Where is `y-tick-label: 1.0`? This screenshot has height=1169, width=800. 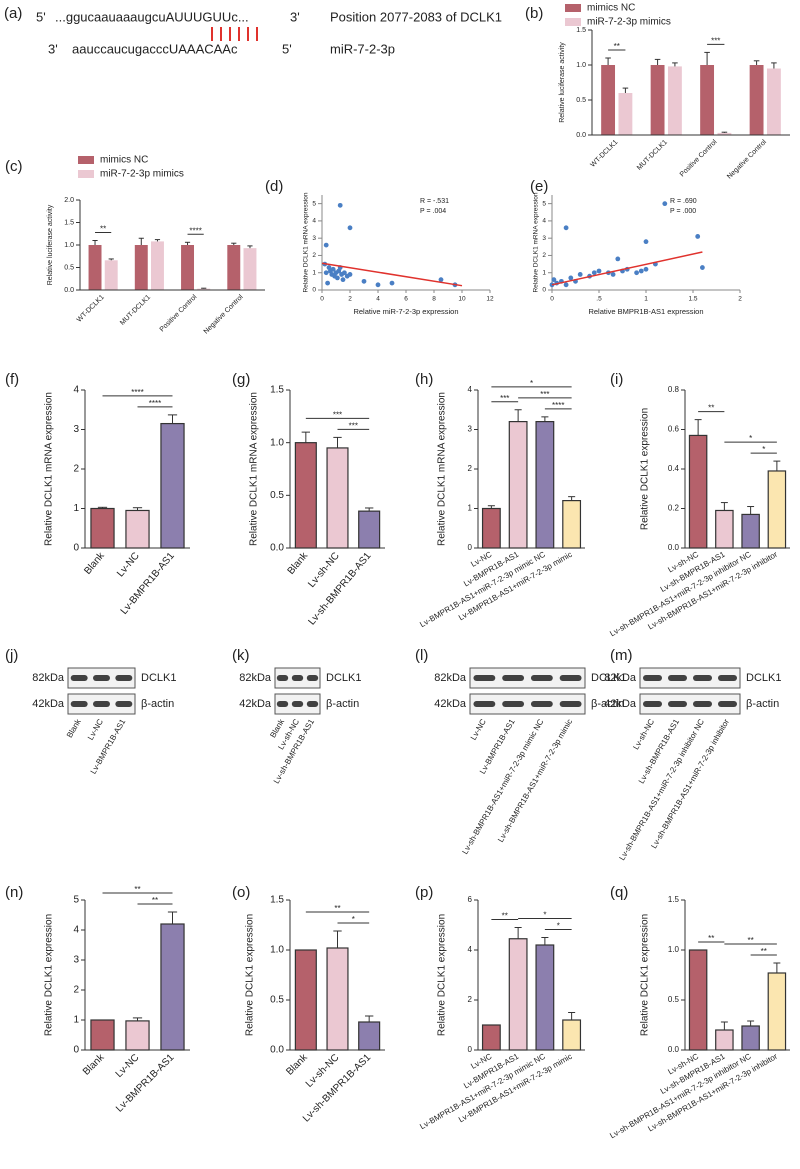 y-tick-label: 1.0 is located at coordinates (581, 65).